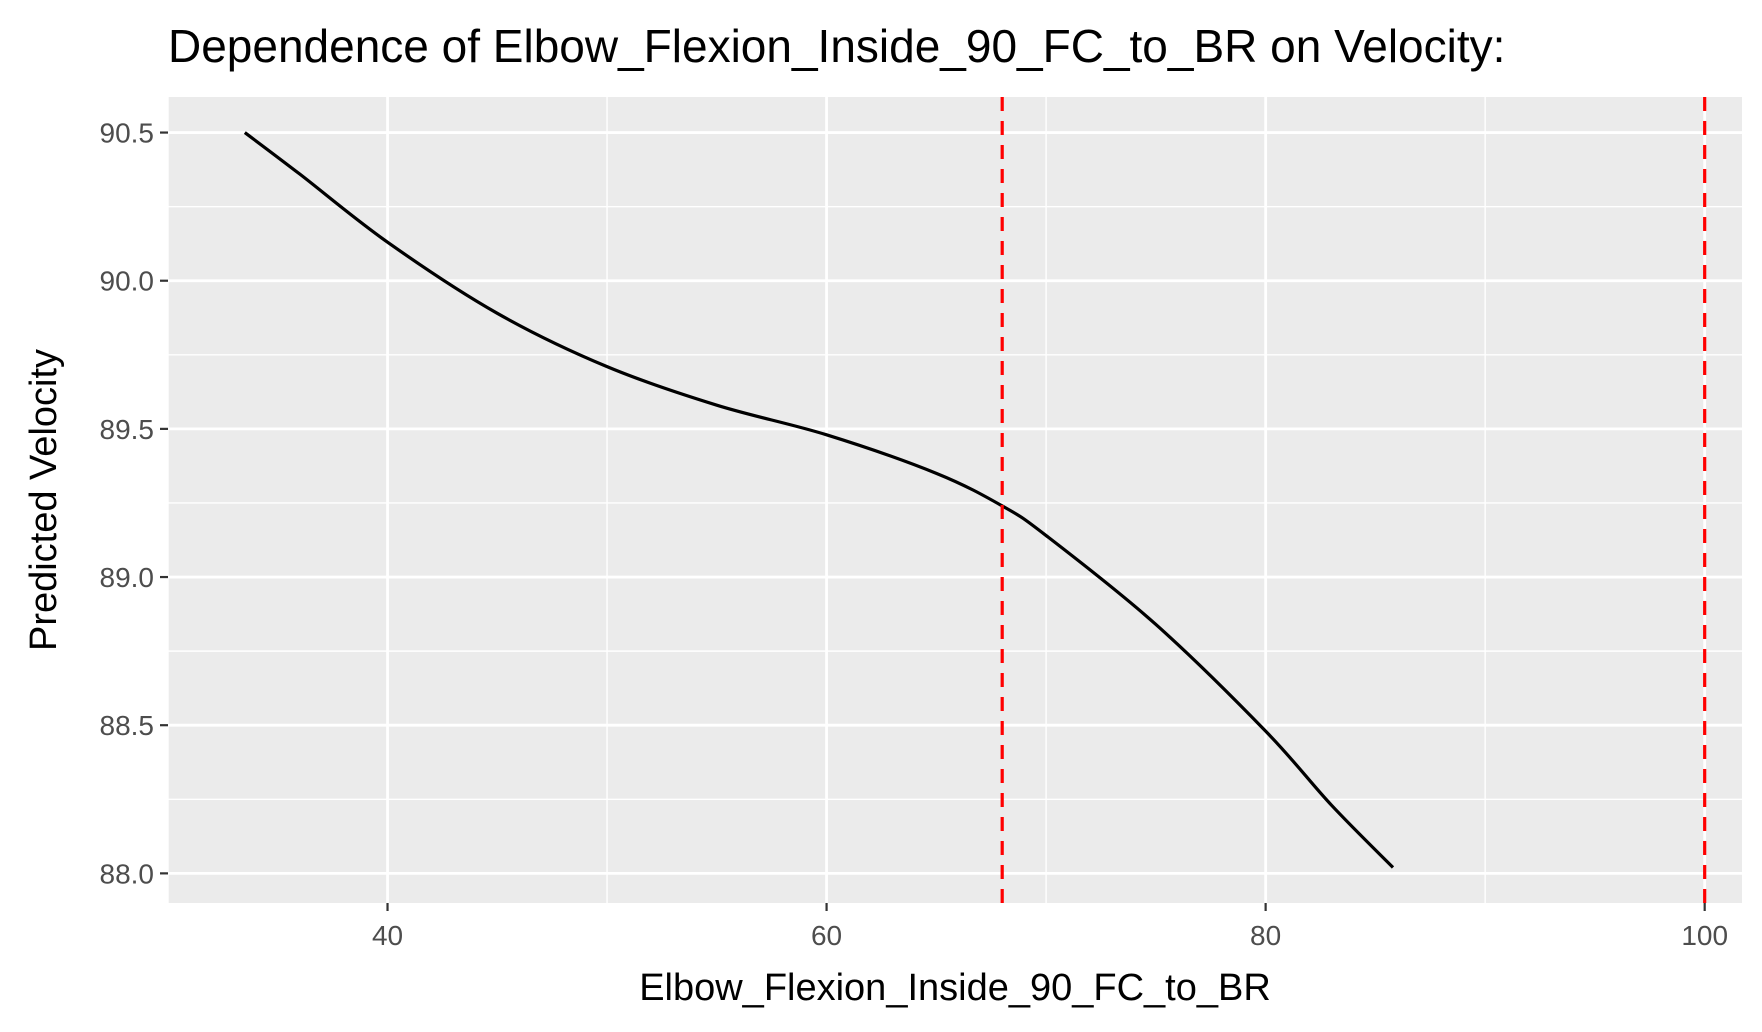 The width and height of the screenshot is (1762, 1032). I want to click on y-tick-label: 90.0, so click(127, 281).